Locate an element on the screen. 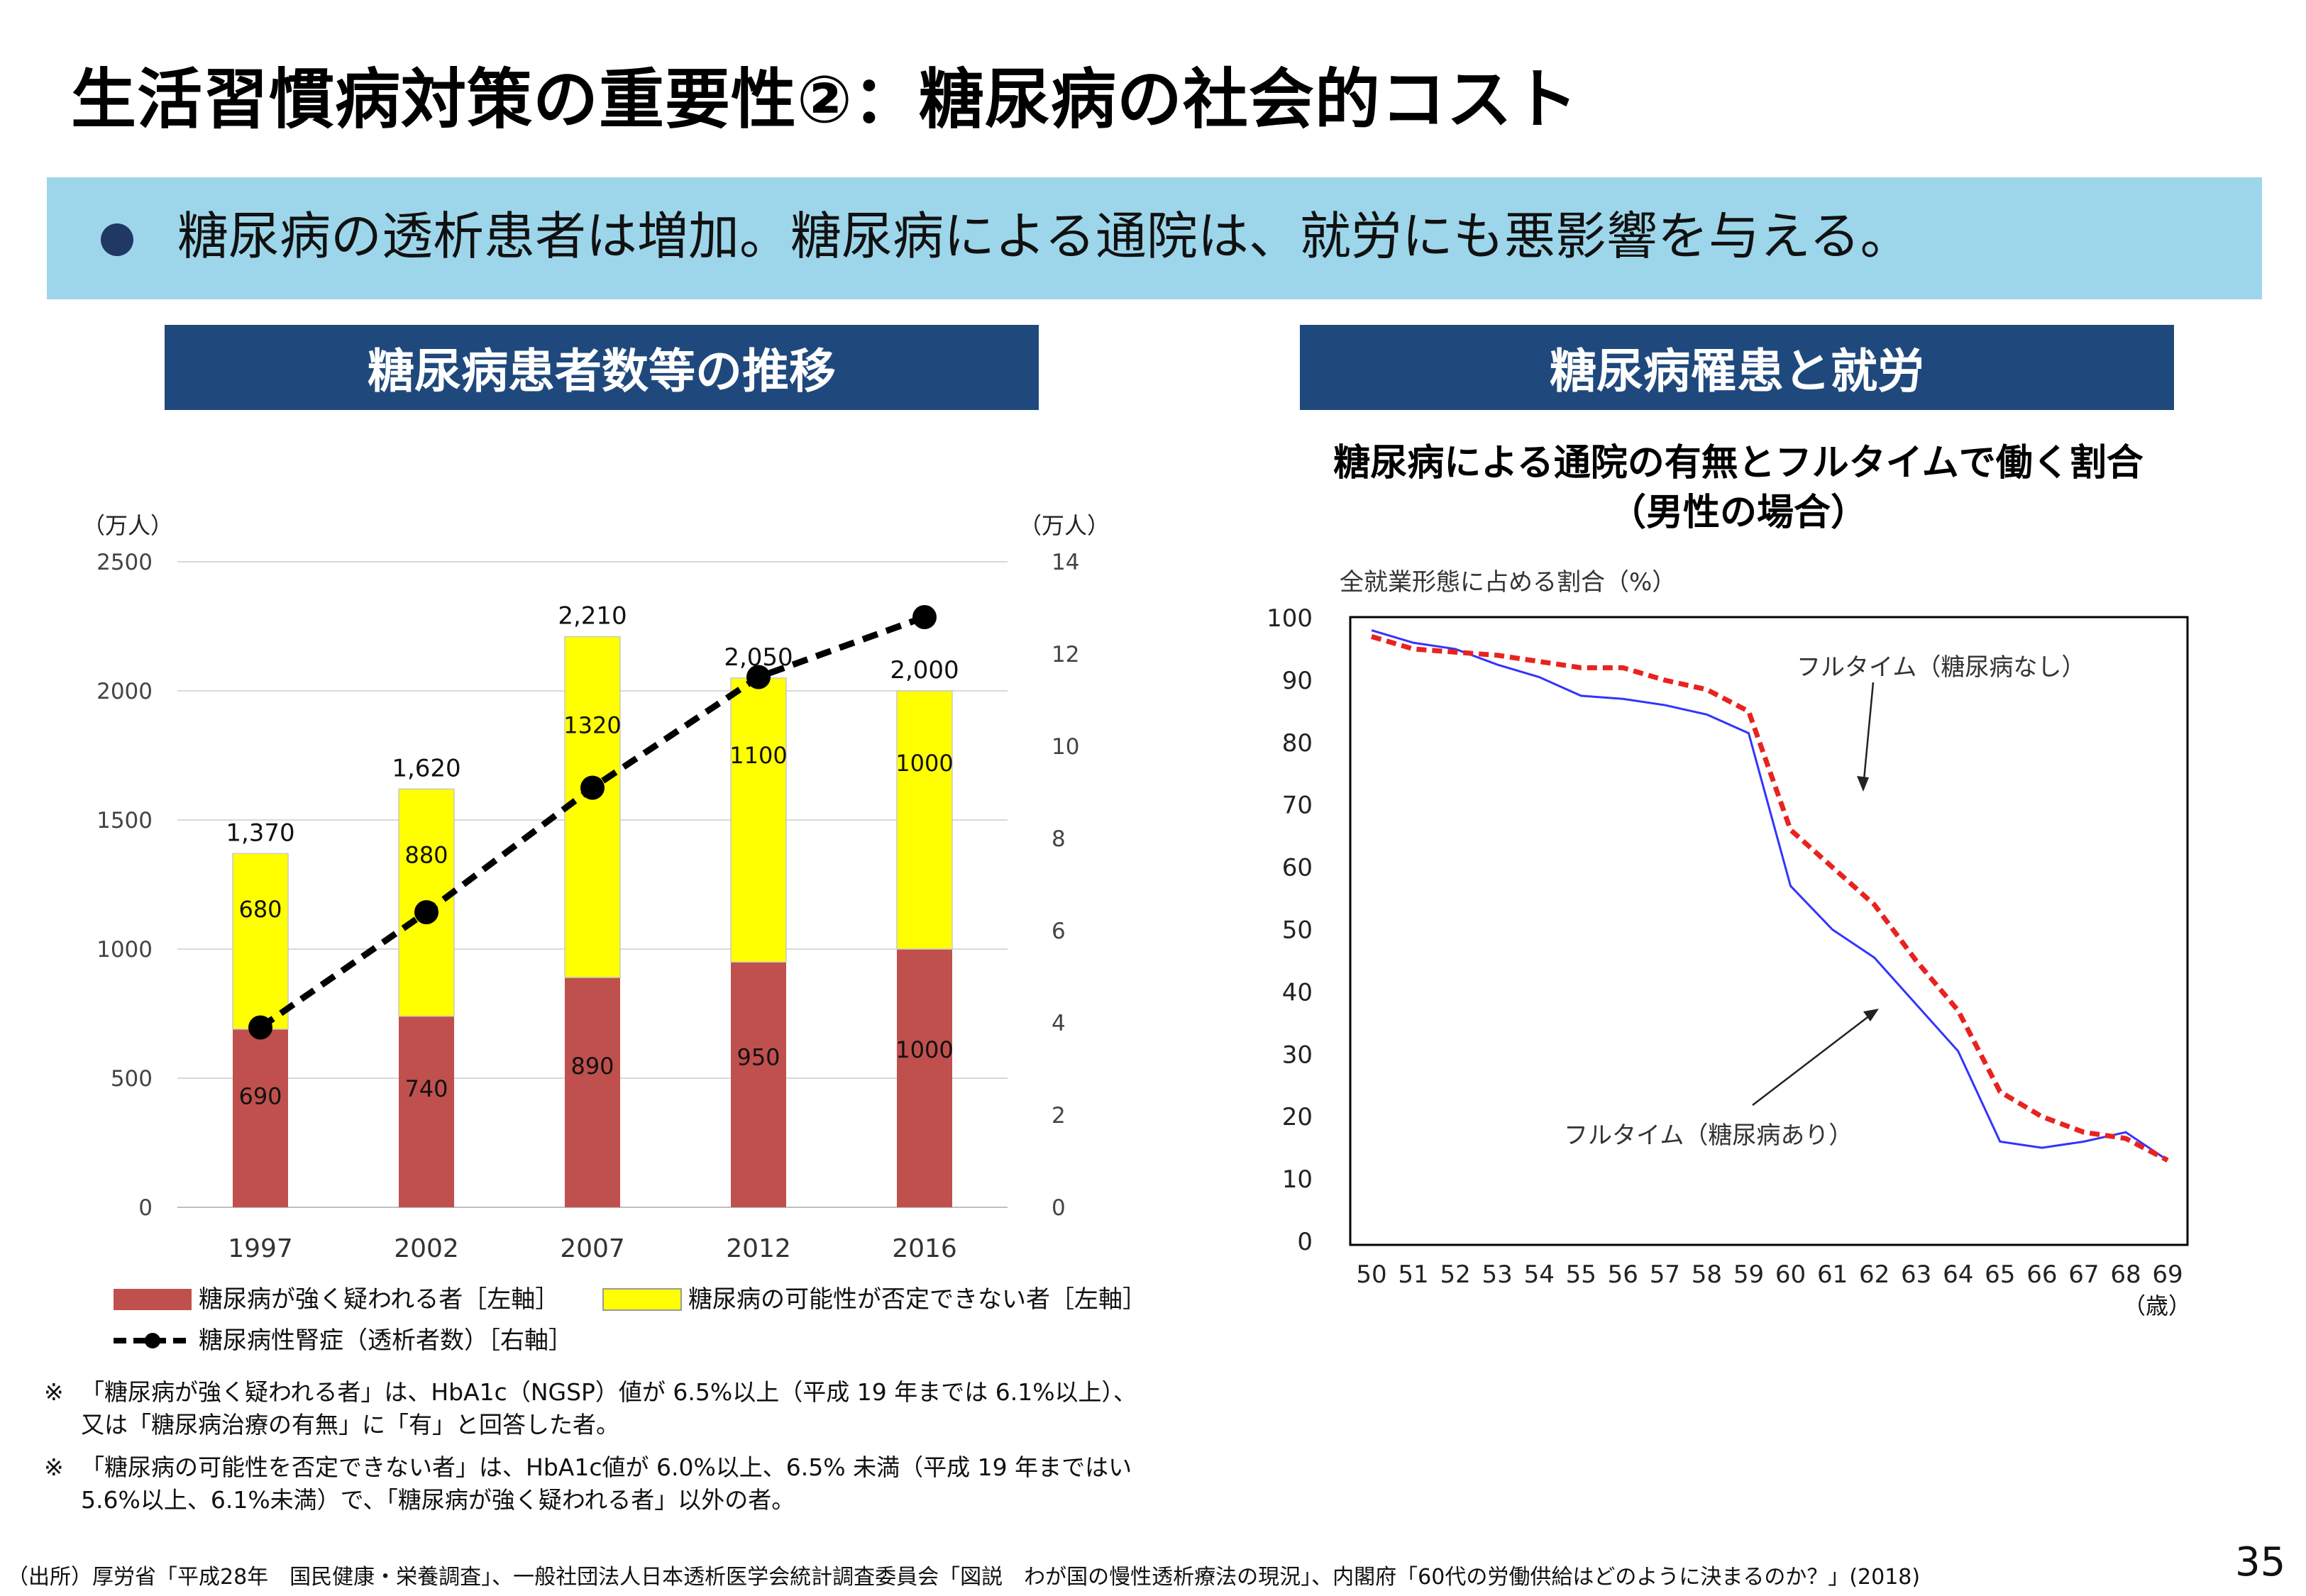 This screenshot has height=1596, width=2306. x-axis-tick: 59 is located at coordinates (1748, 1275).